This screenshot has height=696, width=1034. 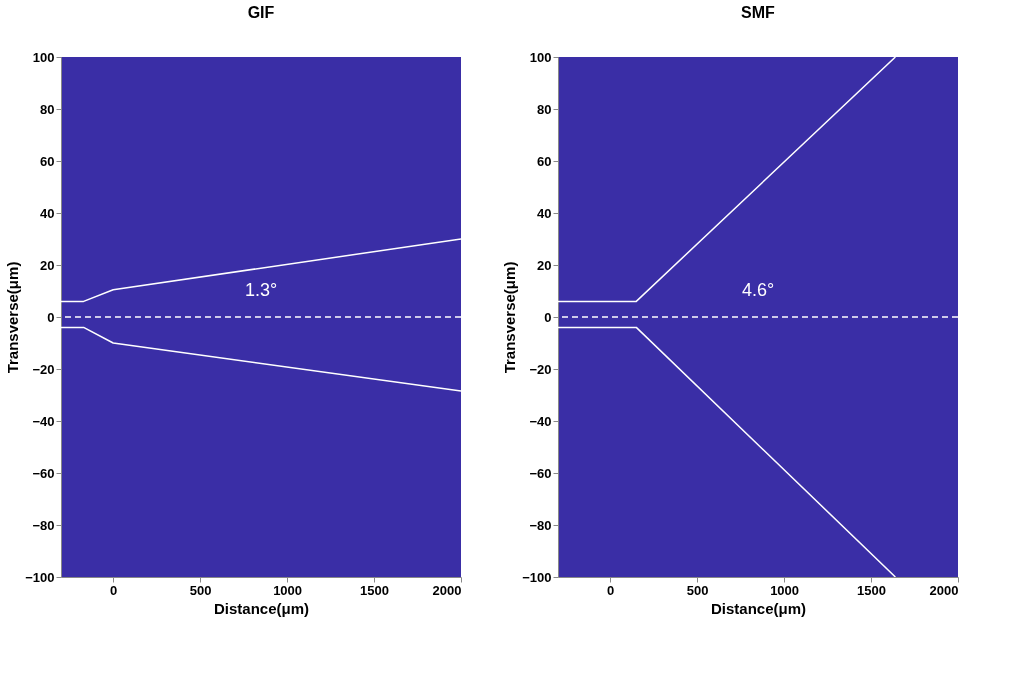 I want to click on annotation: 4.6°, so click(x=758, y=290).